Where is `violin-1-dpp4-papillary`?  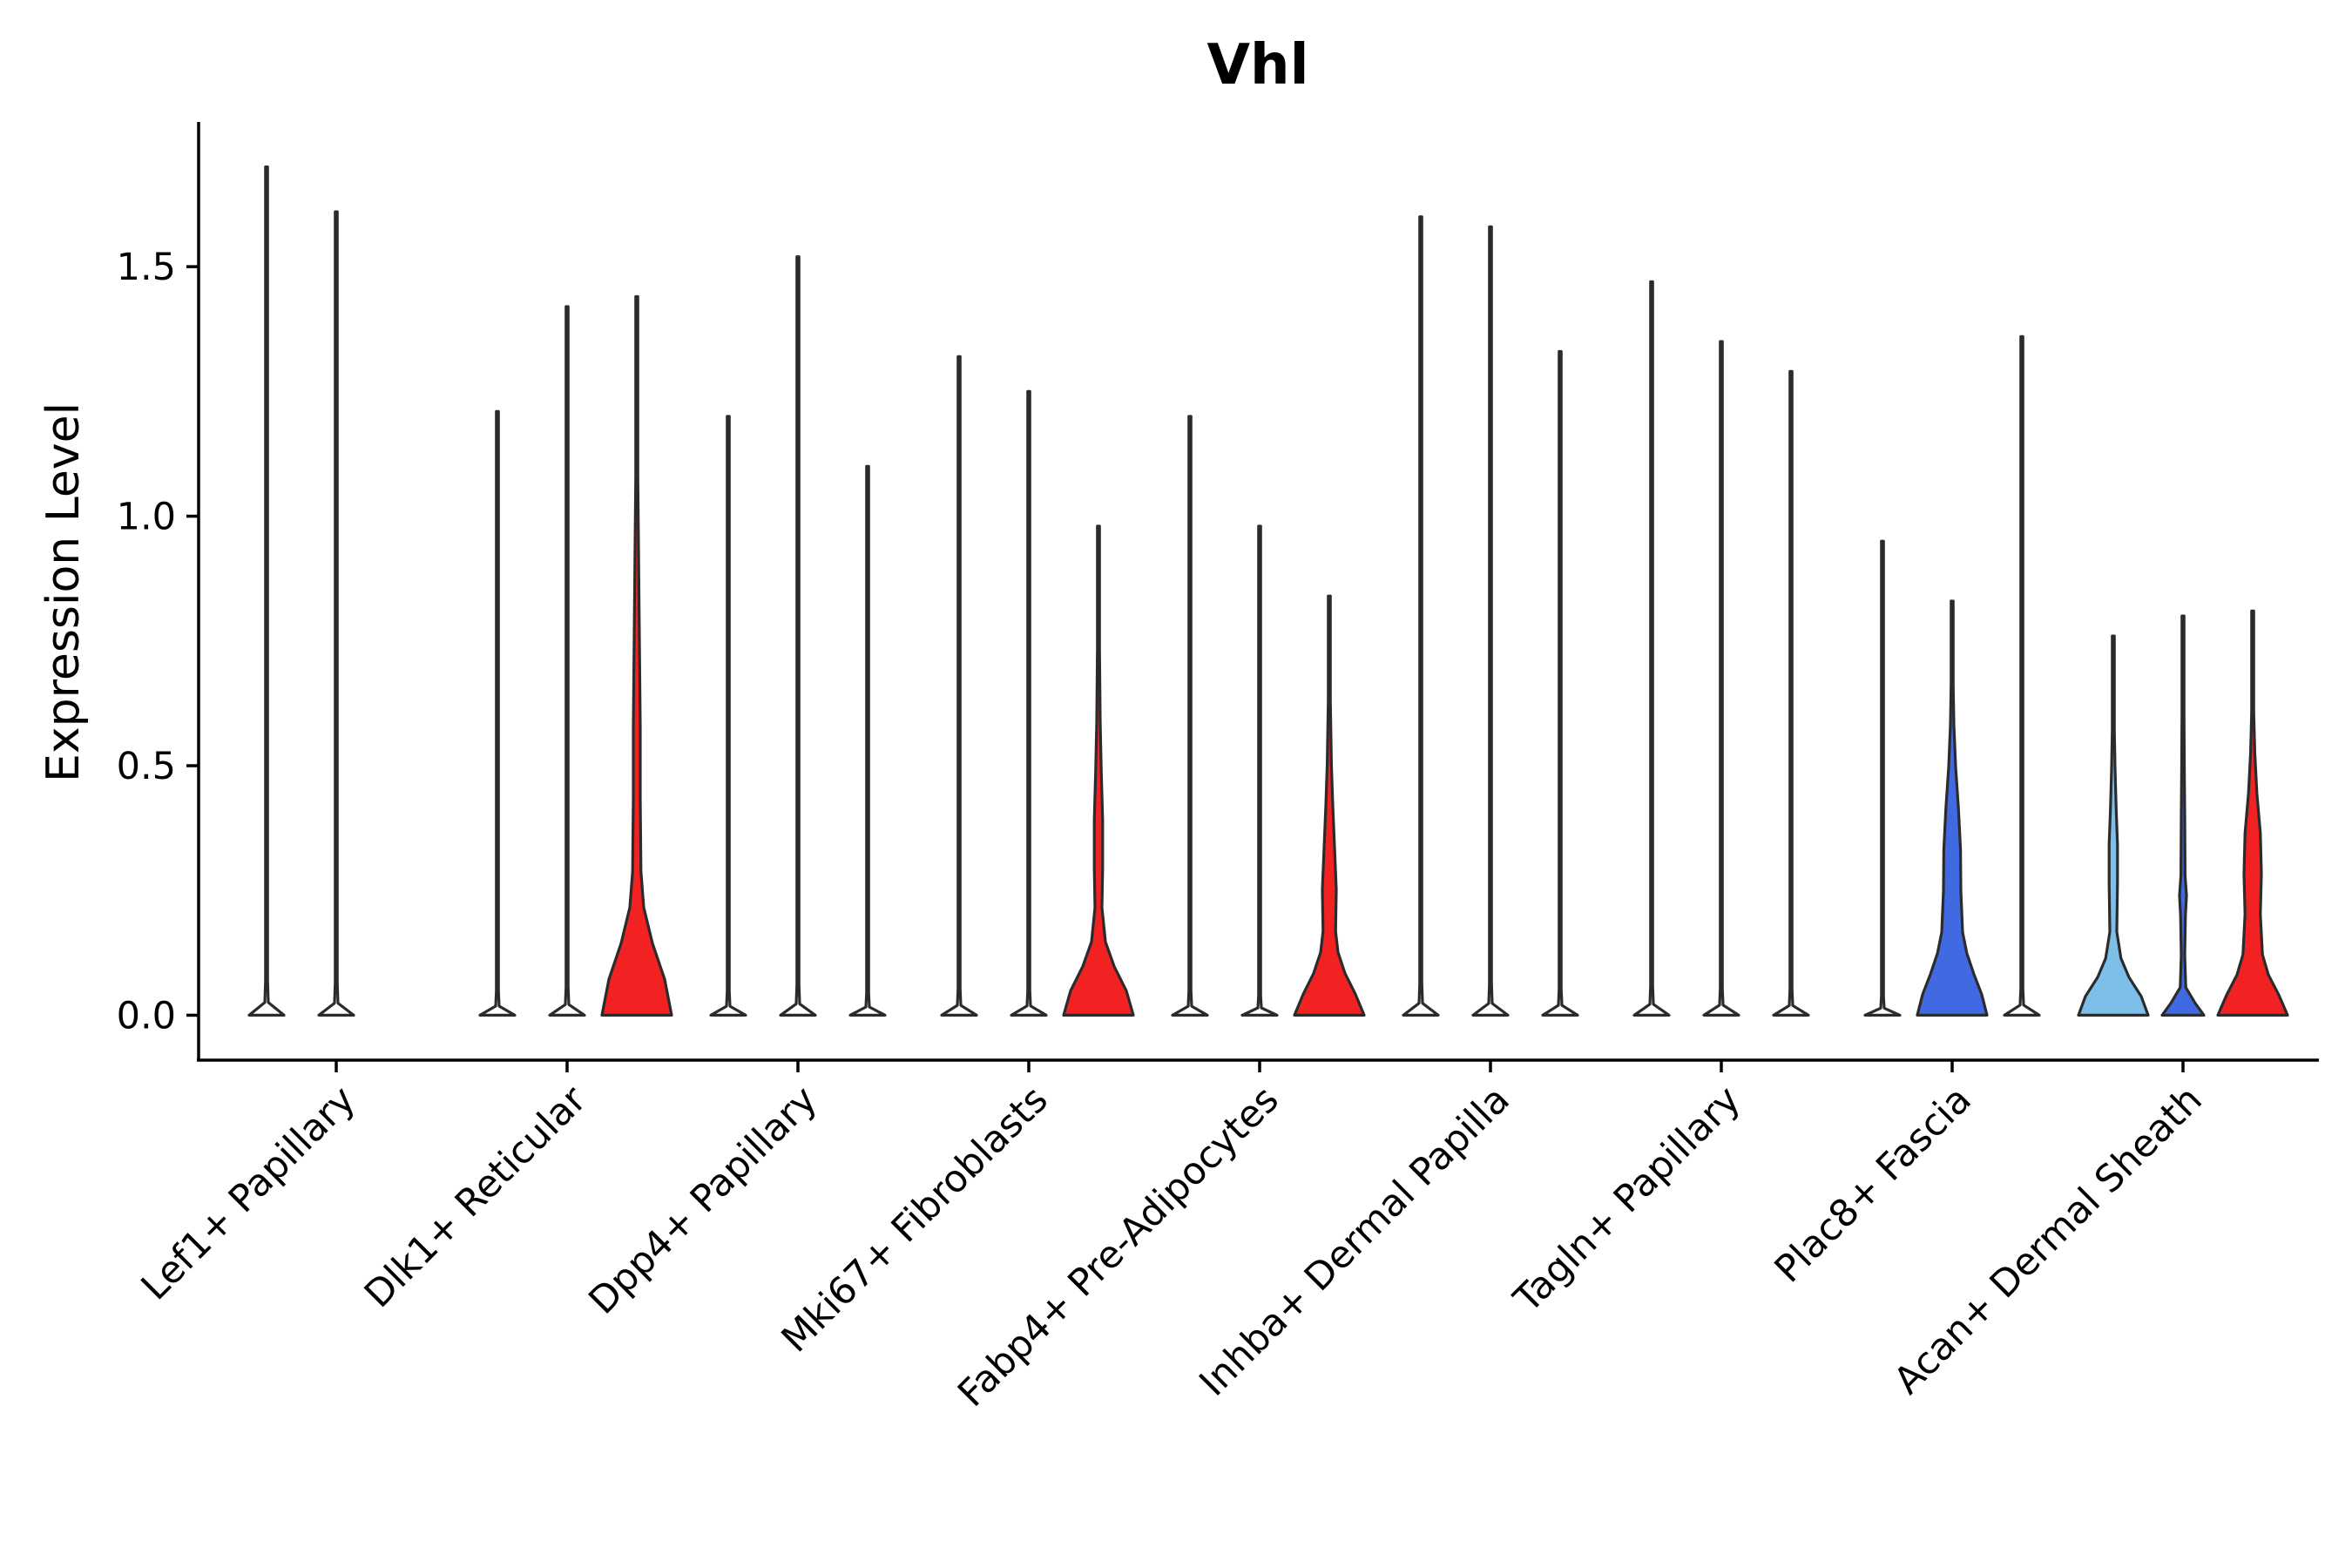 violin-1-dpp4-papillary is located at coordinates (728, 716).